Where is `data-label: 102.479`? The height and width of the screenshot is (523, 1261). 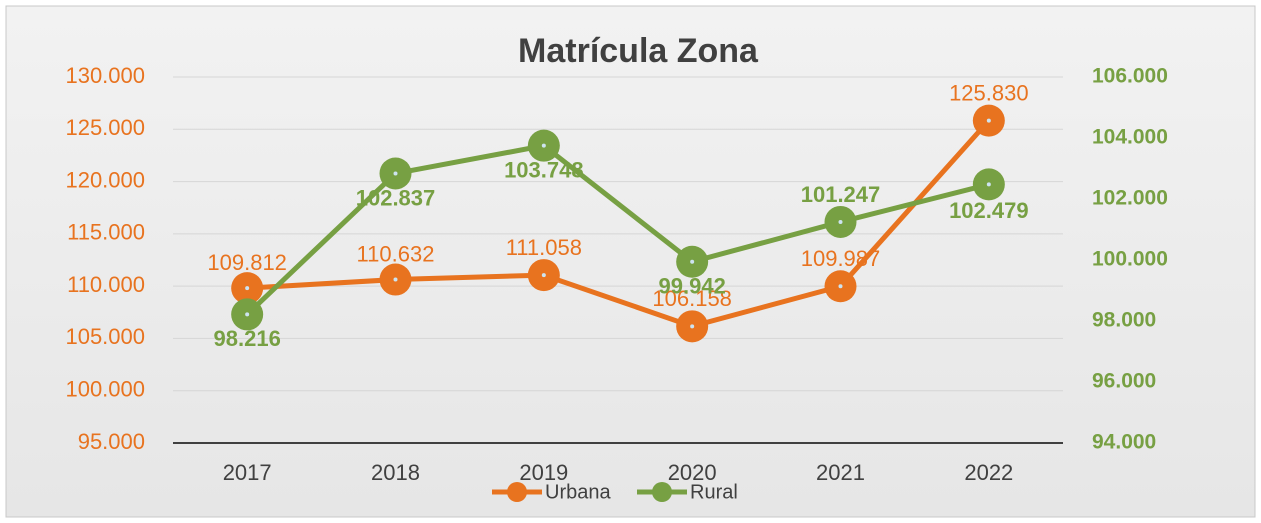
data-label: 102.479 is located at coordinates (989, 210).